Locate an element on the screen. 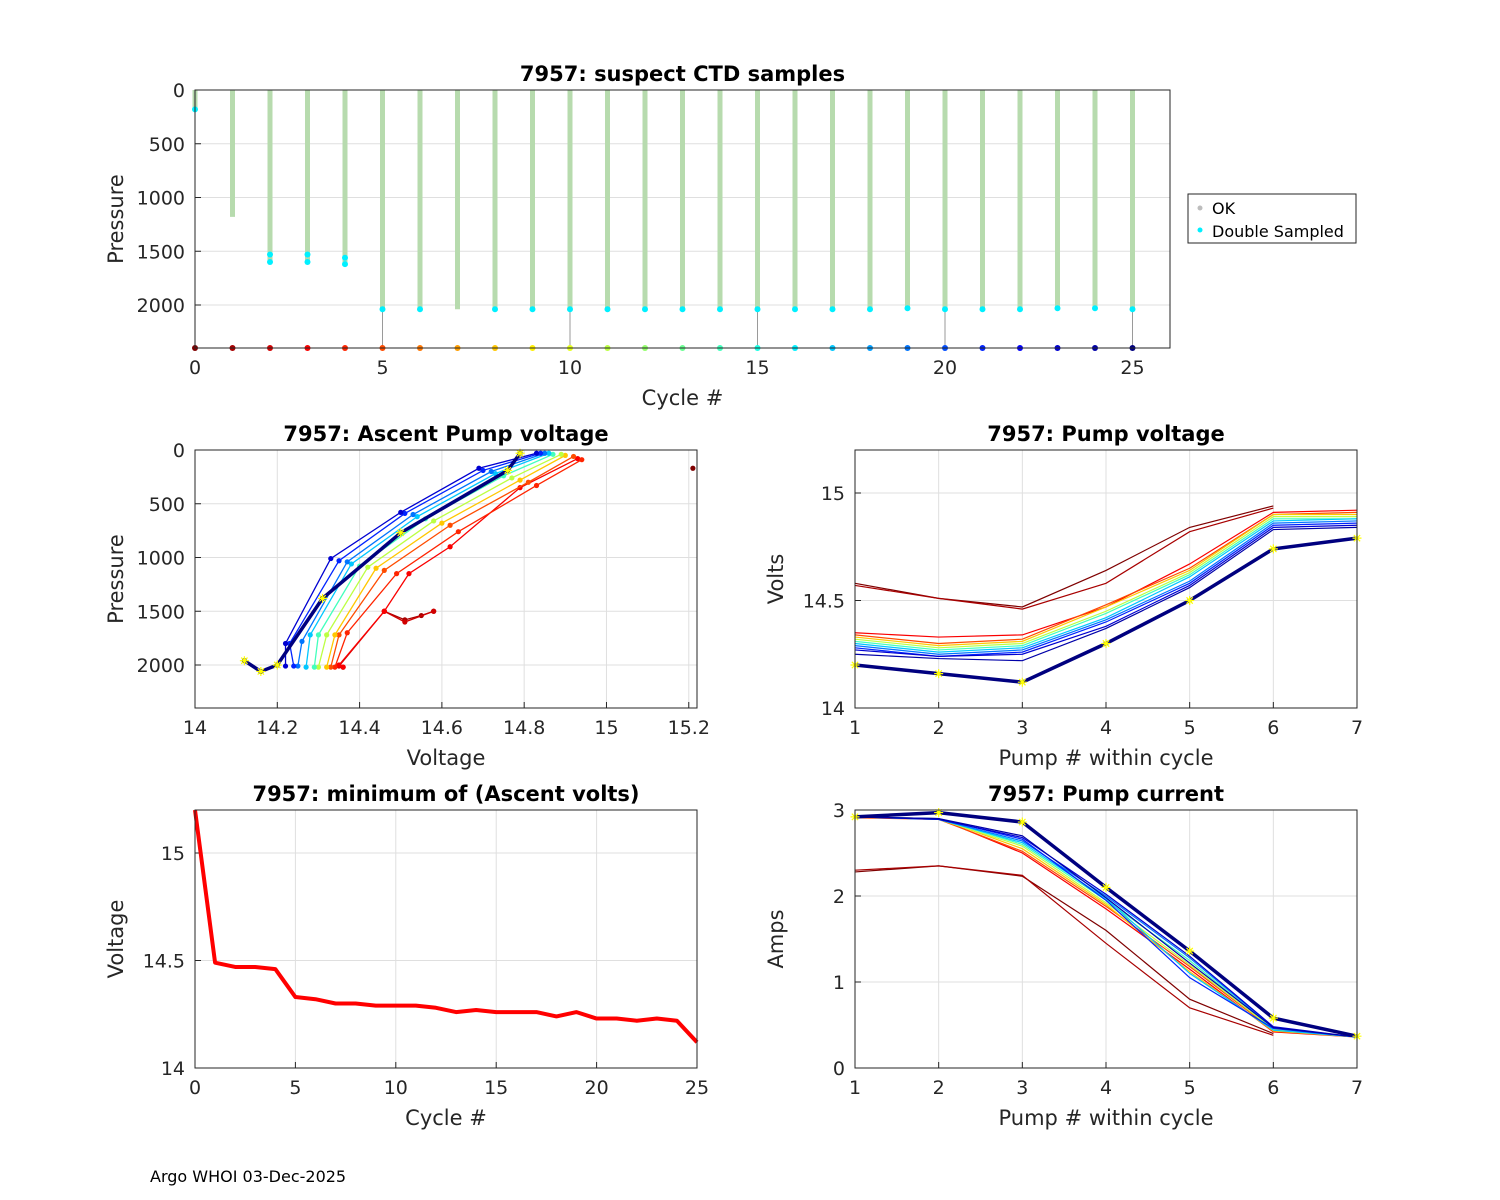  ctd-y-tick-label: 1500 is located at coordinates (161, 252).